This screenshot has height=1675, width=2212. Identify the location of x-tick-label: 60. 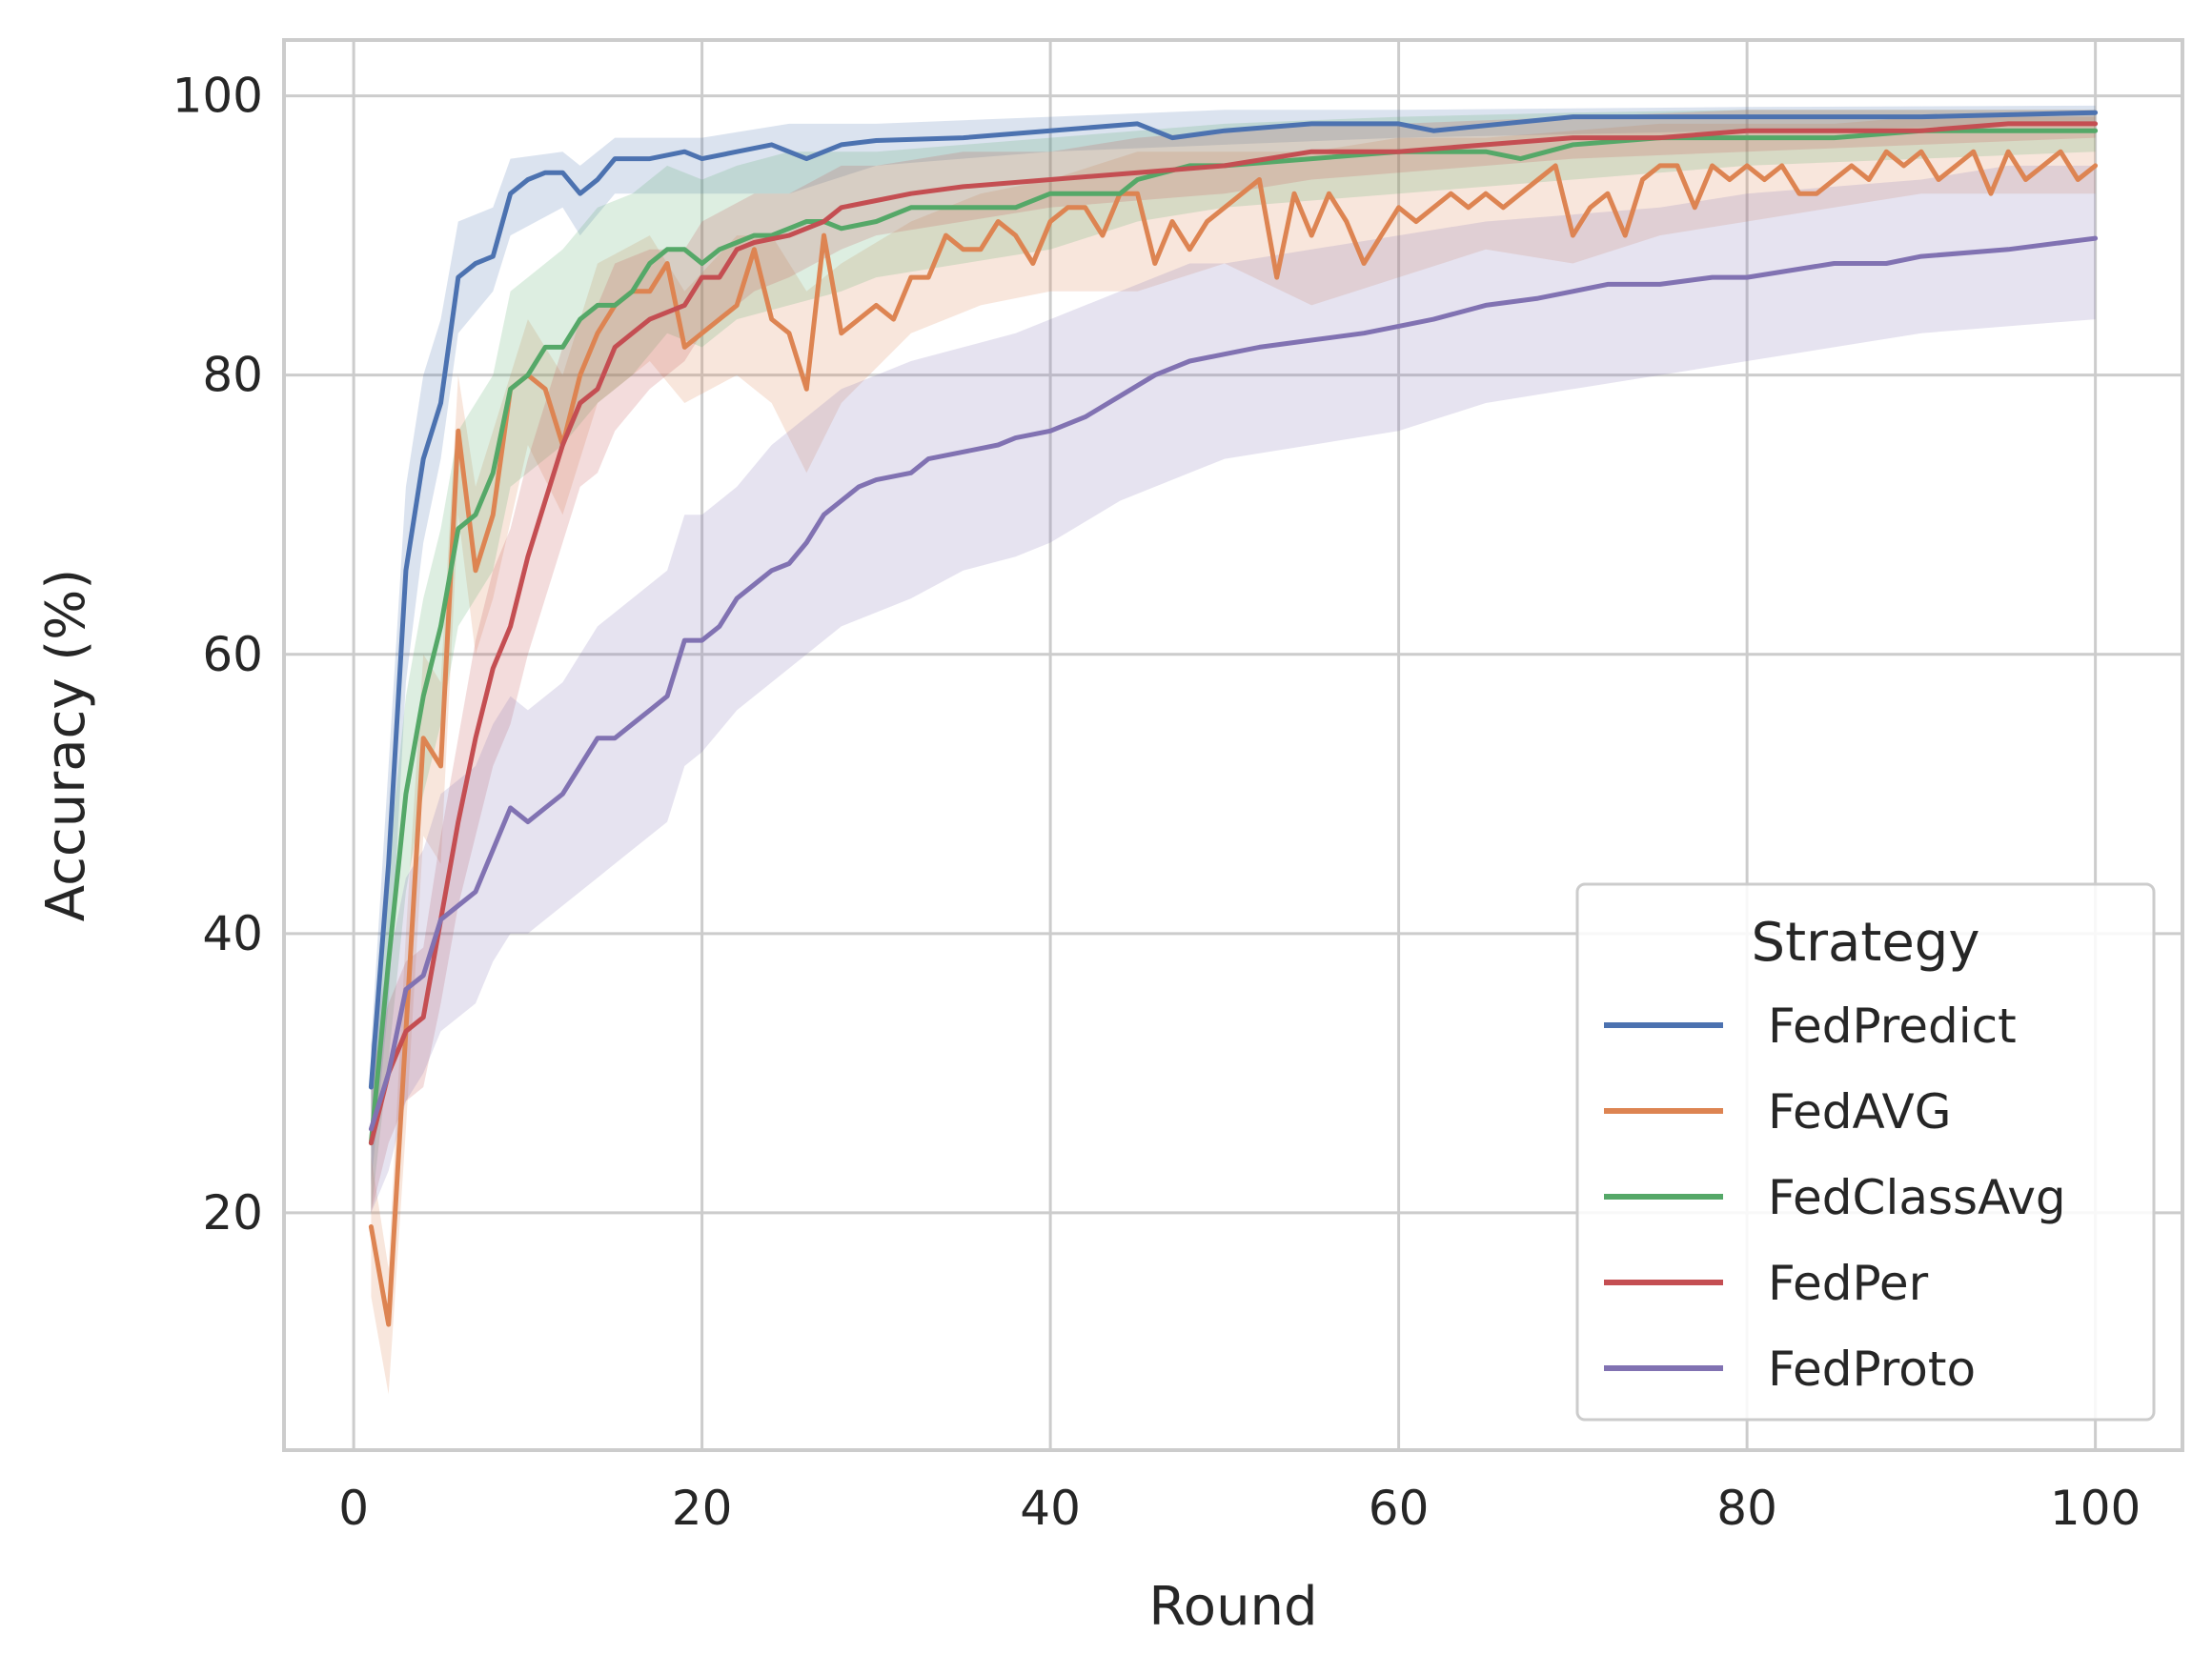
(1399, 1508).